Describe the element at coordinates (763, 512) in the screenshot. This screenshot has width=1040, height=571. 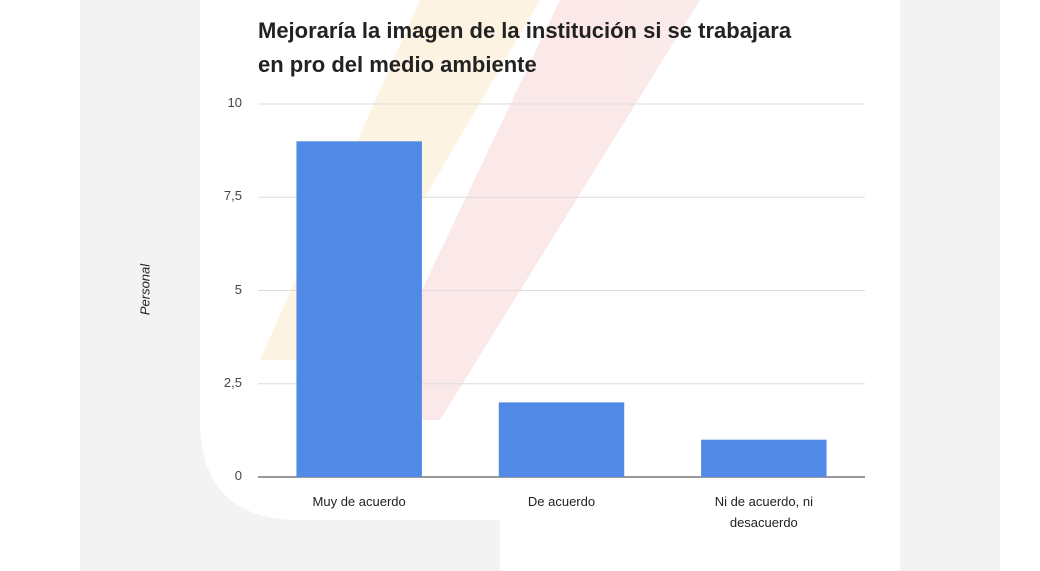
I see `x-tick-label: Ni de acuerdo, ni desacuerdo` at that location.